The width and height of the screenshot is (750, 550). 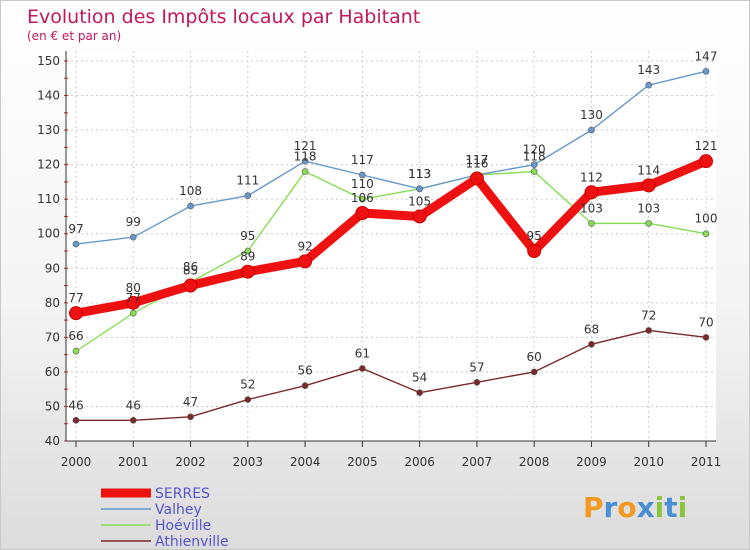 What do you see at coordinates (706, 56) in the screenshot?
I see `data-label: 147` at bounding box center [706, 56].